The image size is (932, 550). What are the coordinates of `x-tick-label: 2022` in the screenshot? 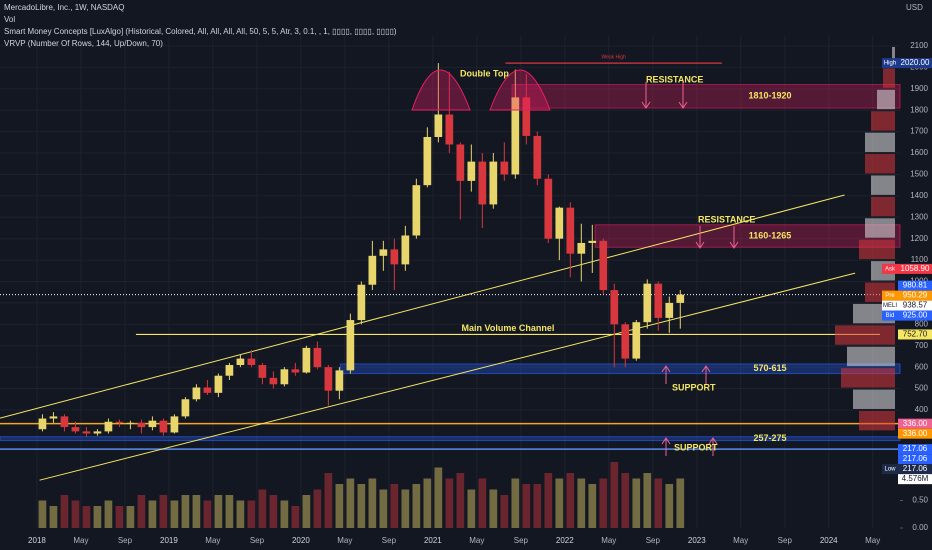 It's located at (565, 540).